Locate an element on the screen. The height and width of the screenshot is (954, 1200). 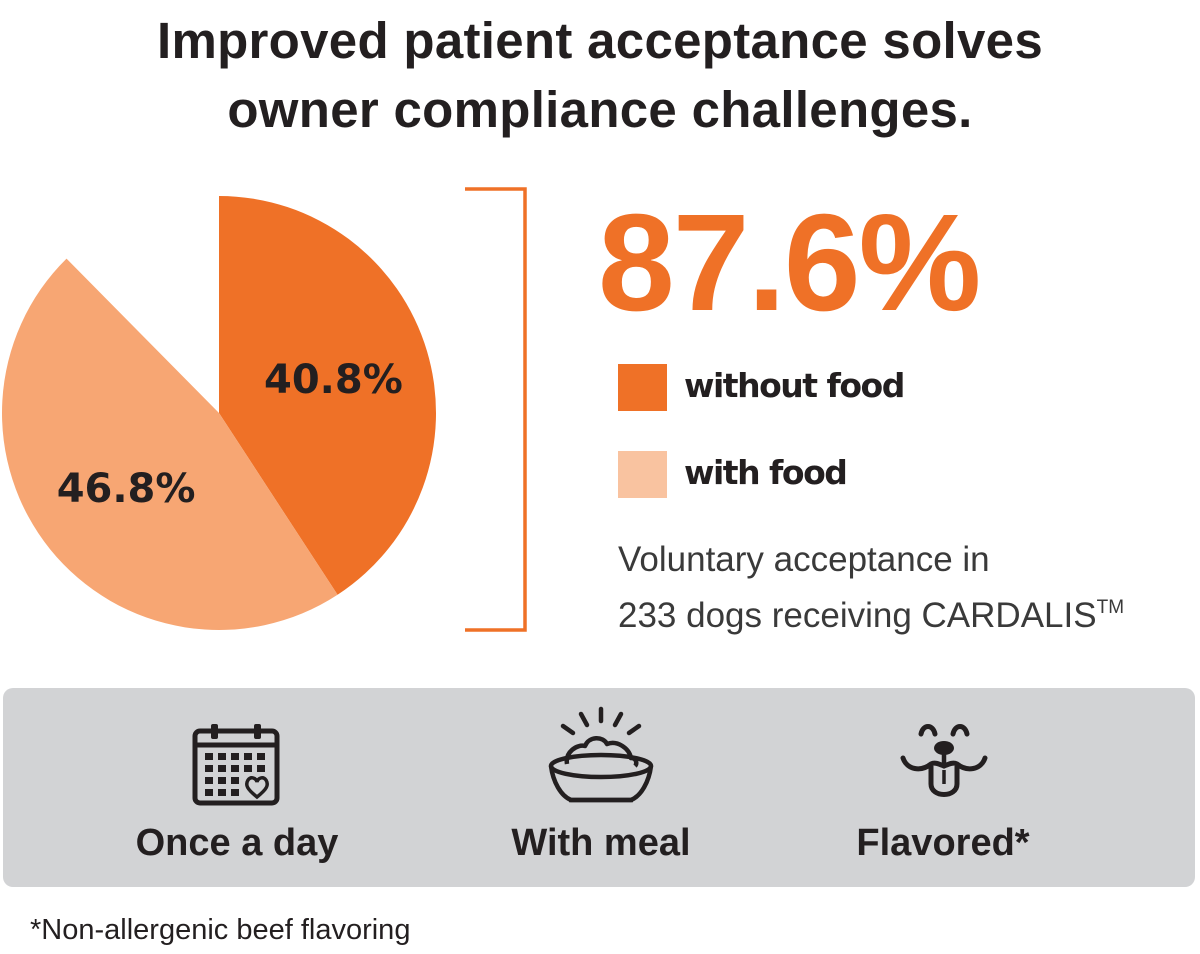
calendar-heart-icon is located at coordinates (236, 765).